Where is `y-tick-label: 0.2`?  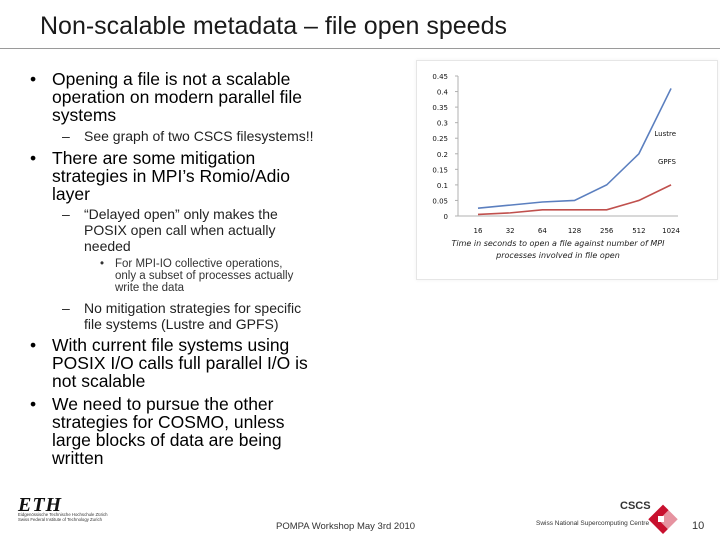
y-tick-label: 0.2 is located at coordinates (442, 155).